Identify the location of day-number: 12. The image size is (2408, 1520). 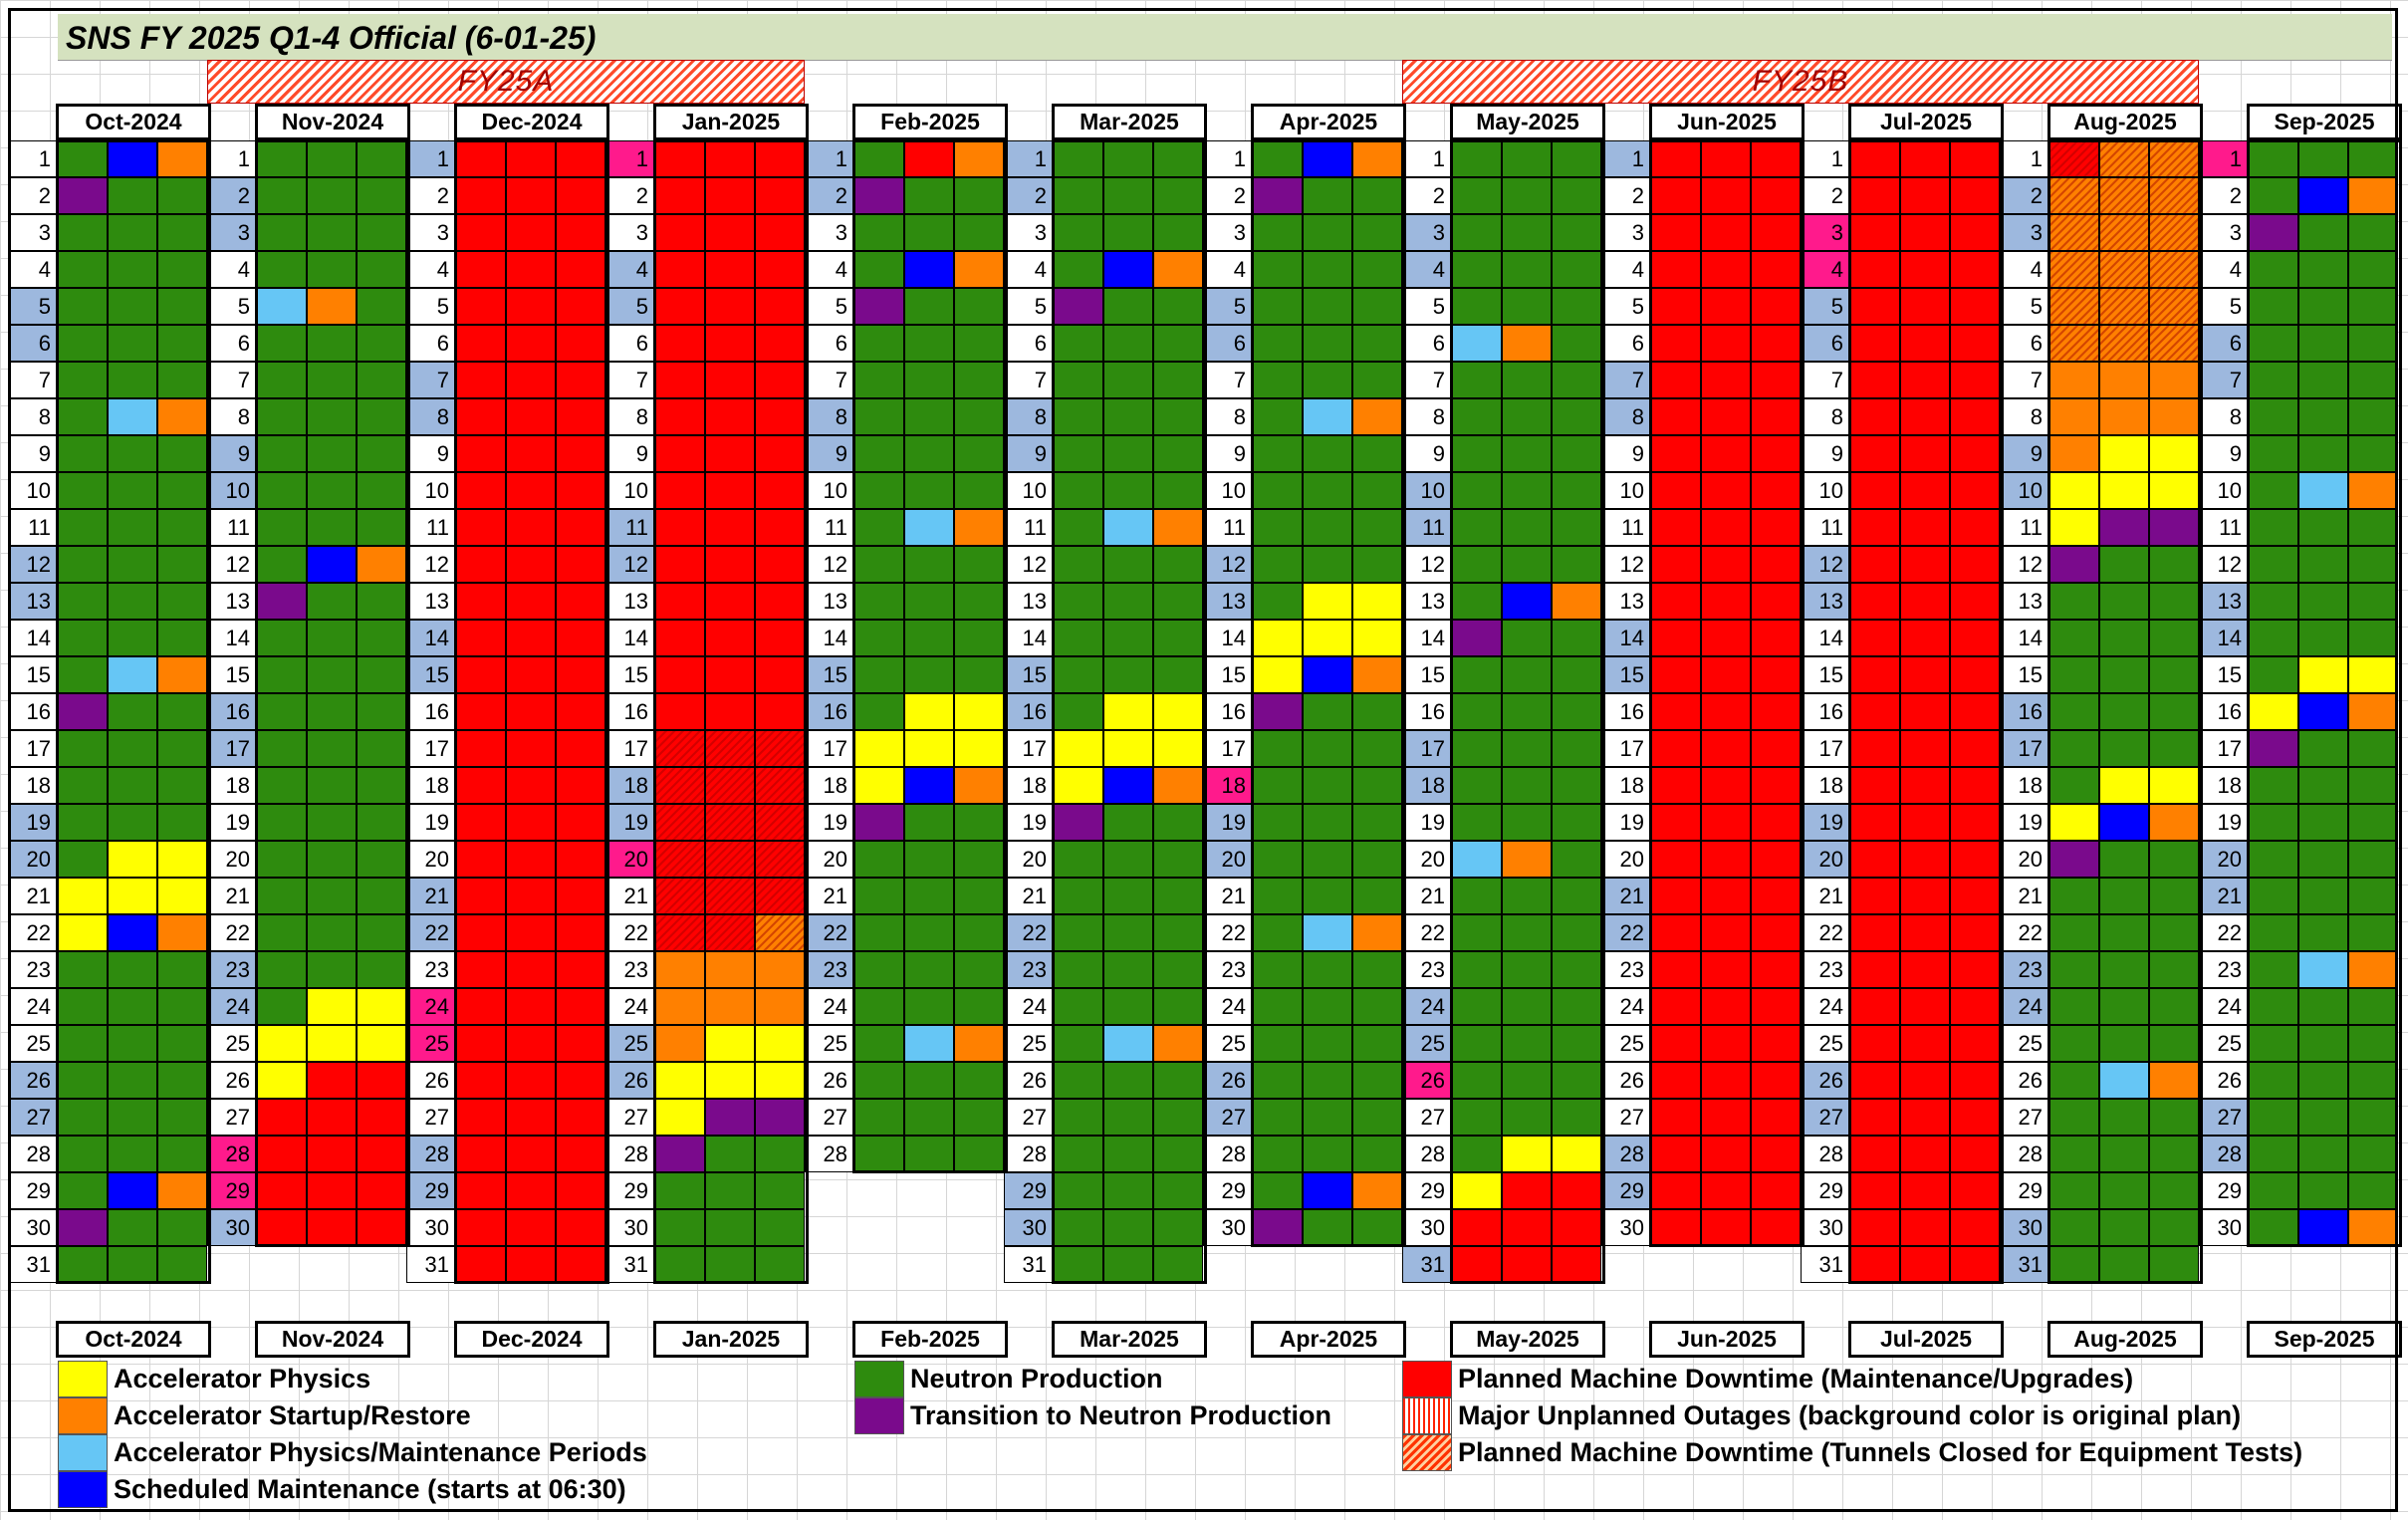
(431, 565).